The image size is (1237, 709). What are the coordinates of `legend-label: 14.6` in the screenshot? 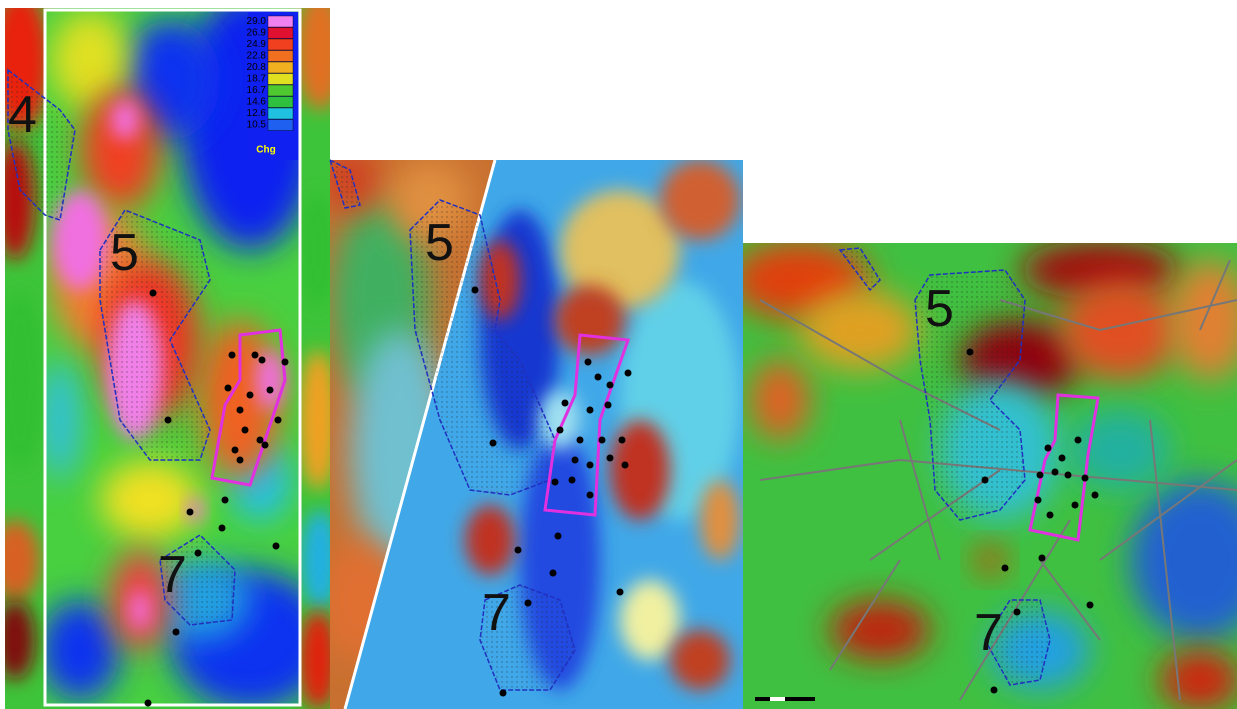 It's located at (257, 102).